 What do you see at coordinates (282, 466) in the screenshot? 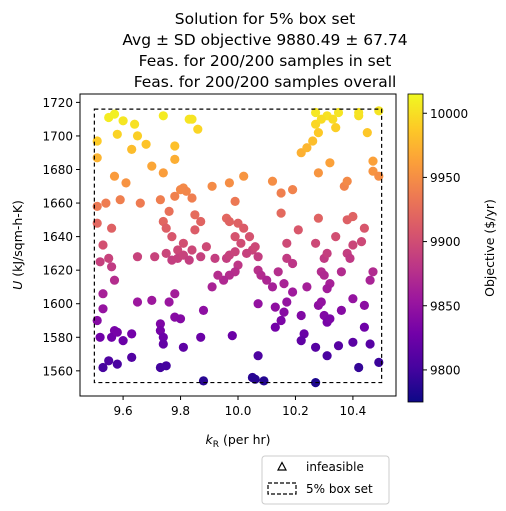
I see `legend-triangle-marker` at bounding box center [282, 466].